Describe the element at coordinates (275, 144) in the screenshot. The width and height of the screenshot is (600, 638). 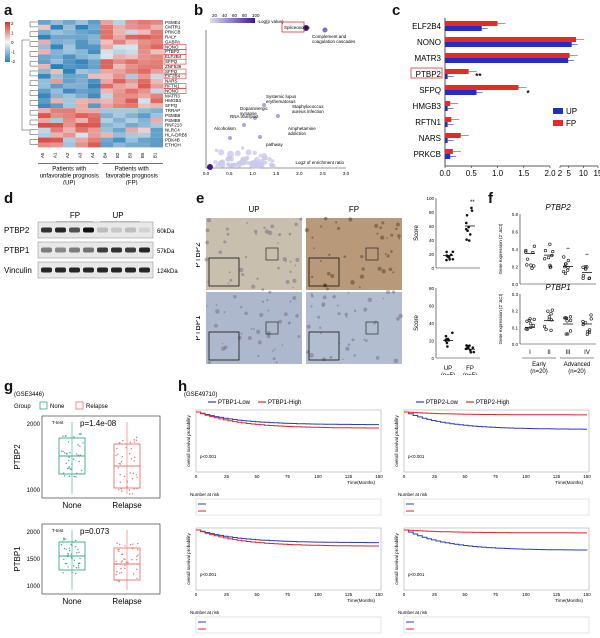
I see `term-label: pathway` at that location.